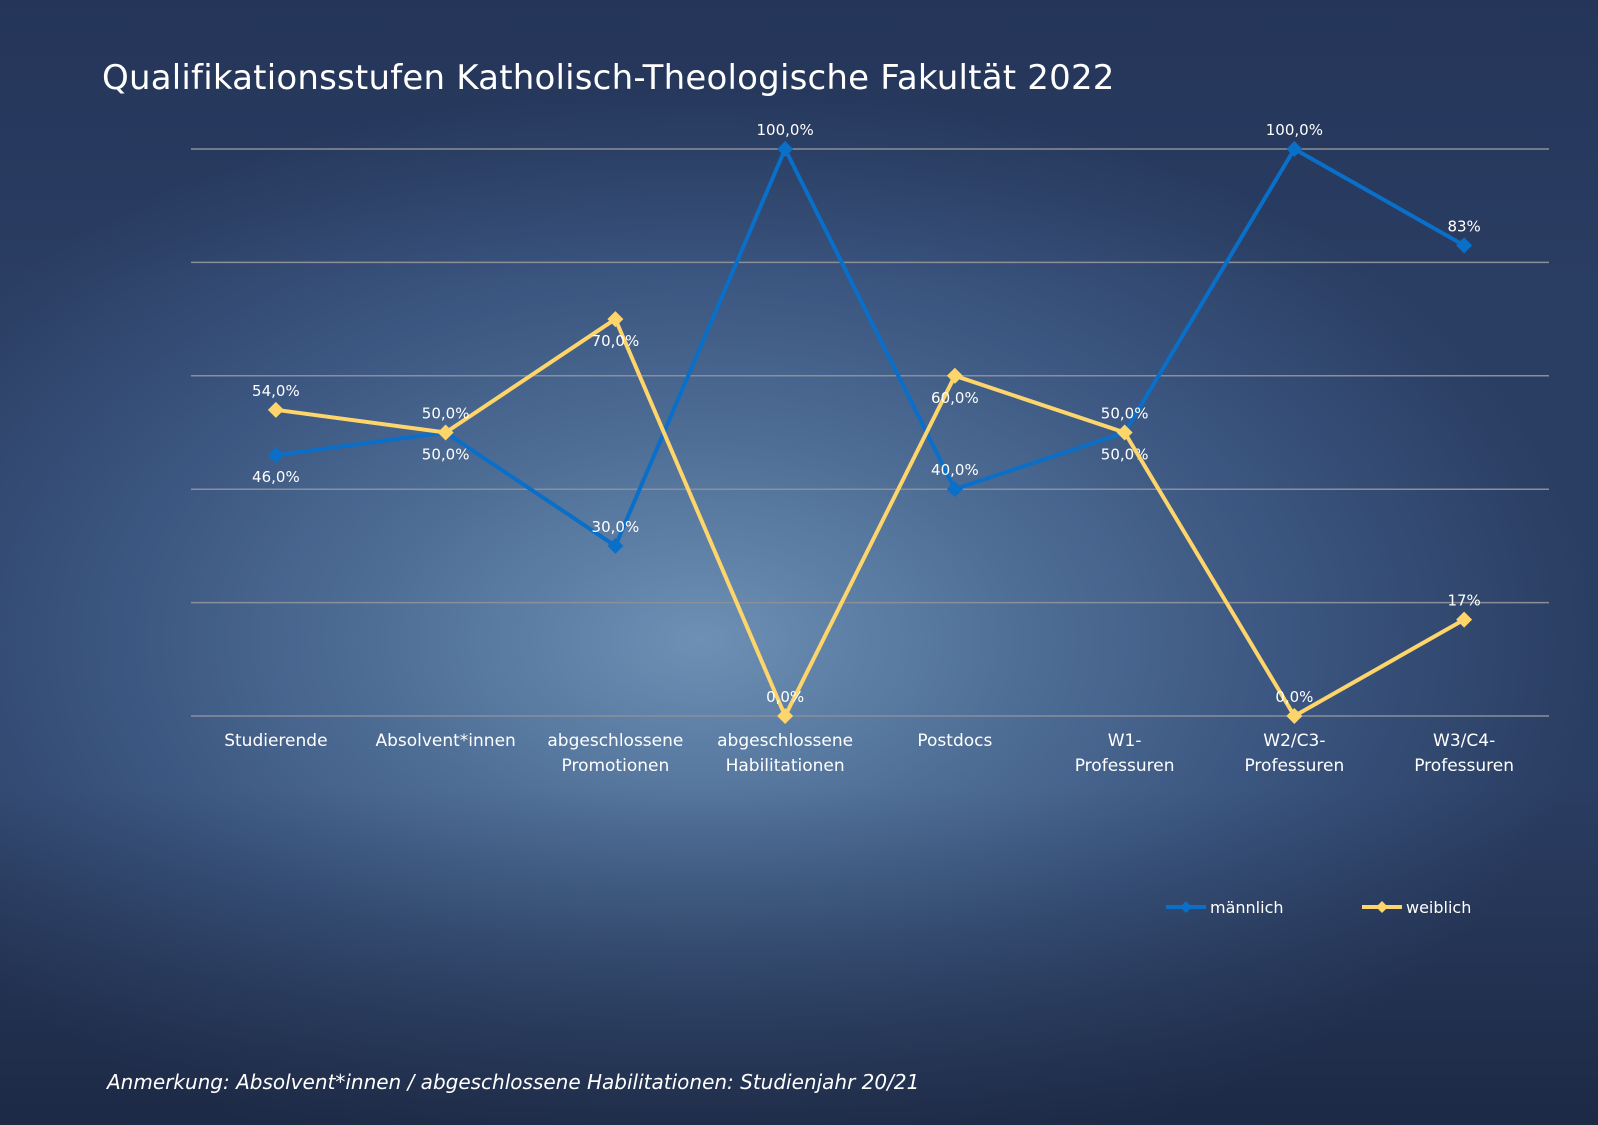 The width and height of the screenshot is (1598, 1125). I want to click on data-label: 17%, so click(1463, 601).